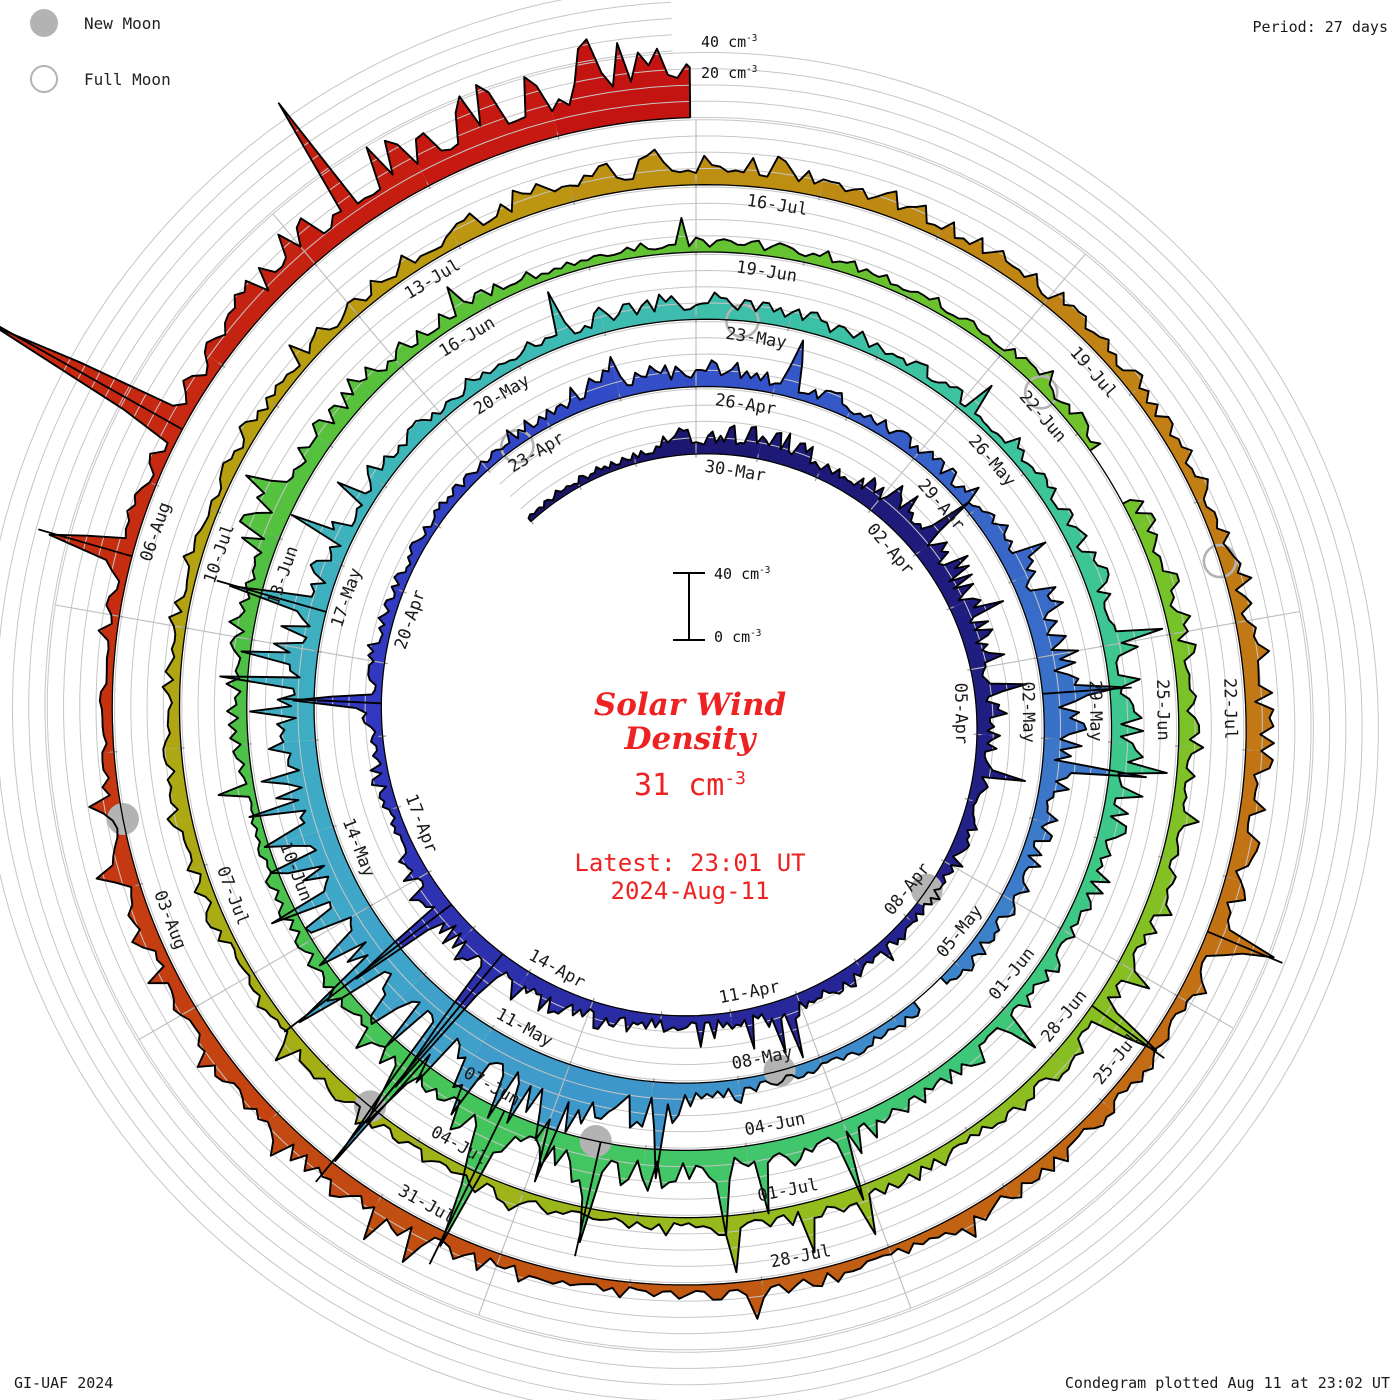  Describe the element at coordinates (1095, 711) in the screenshot. I see `date-label: 29-May` at that location.